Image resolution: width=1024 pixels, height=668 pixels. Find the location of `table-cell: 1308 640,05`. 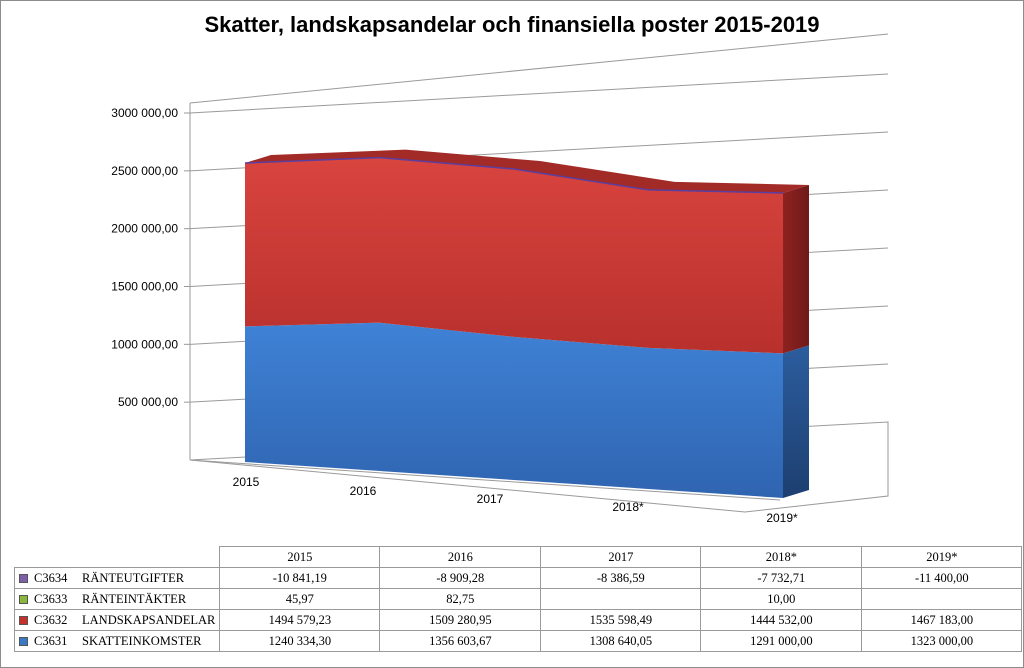

table-cell: 1308 640,05 is located at coordinates (621, 641).